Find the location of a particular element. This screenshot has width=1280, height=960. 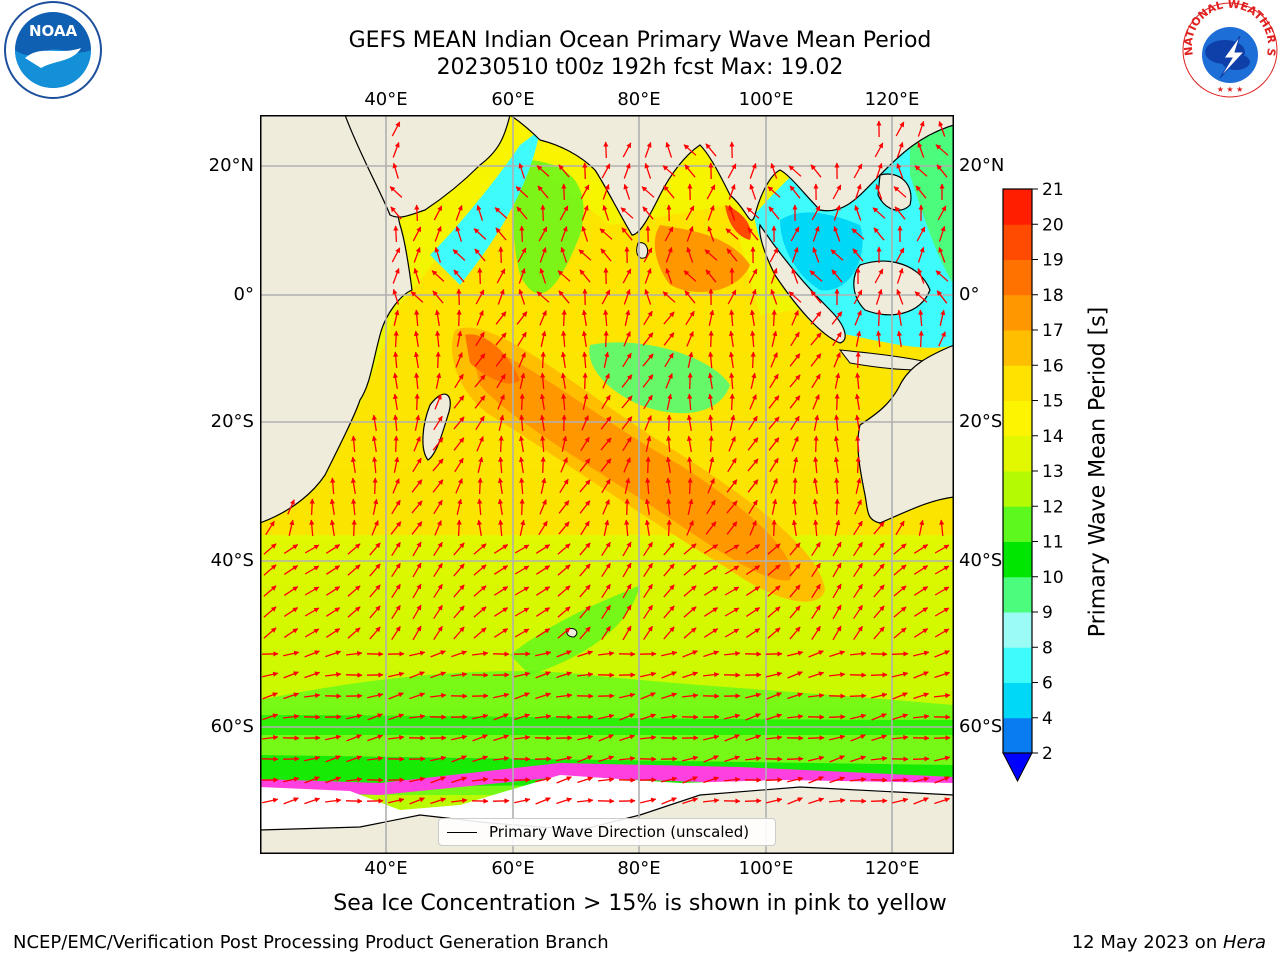

chart-subtitle: 20230510 t00z 192h fcst Max: 19.02 is located at coordinates (640, 67).